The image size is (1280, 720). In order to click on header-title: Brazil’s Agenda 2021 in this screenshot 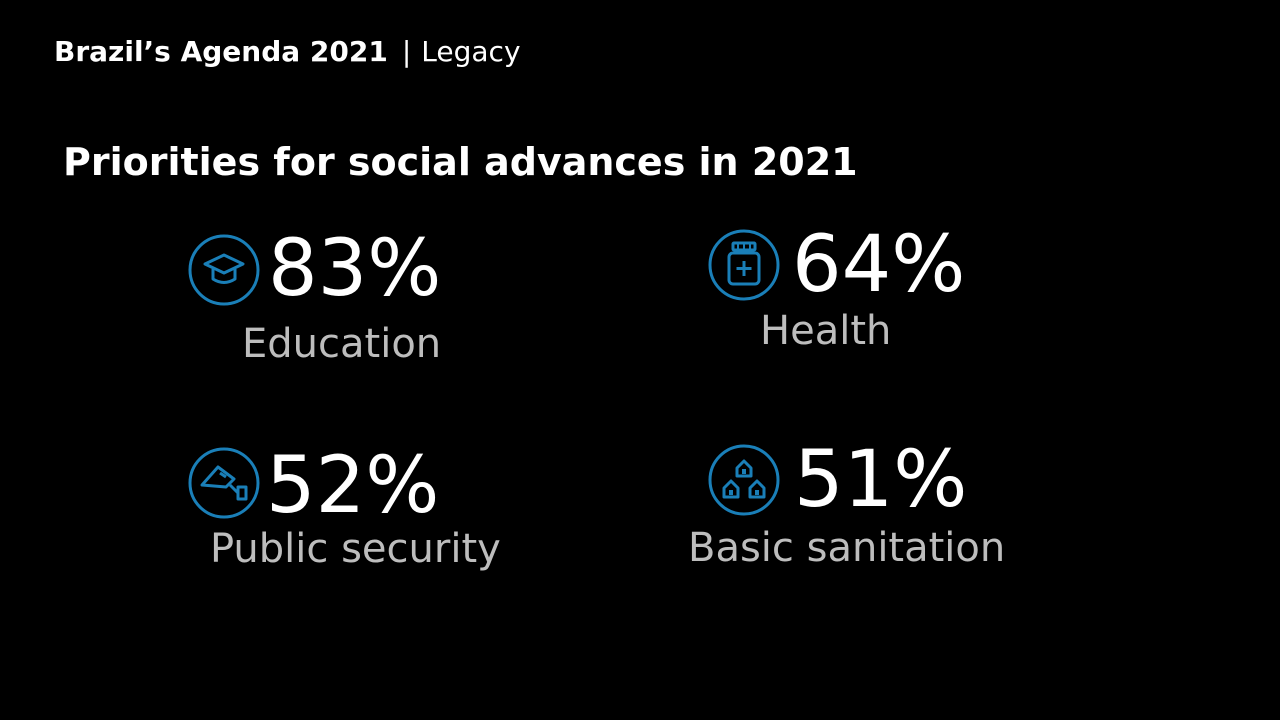, I will do `click(221, 51)`.